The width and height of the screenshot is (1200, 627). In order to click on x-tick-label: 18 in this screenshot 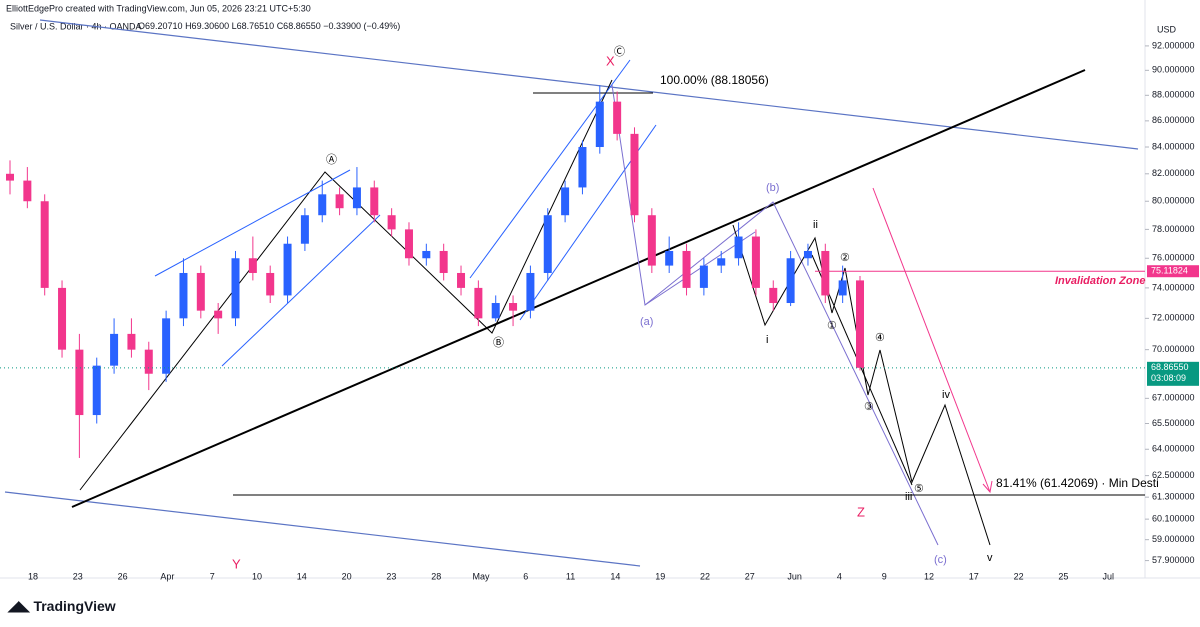, I will do `click(33, 576)`.